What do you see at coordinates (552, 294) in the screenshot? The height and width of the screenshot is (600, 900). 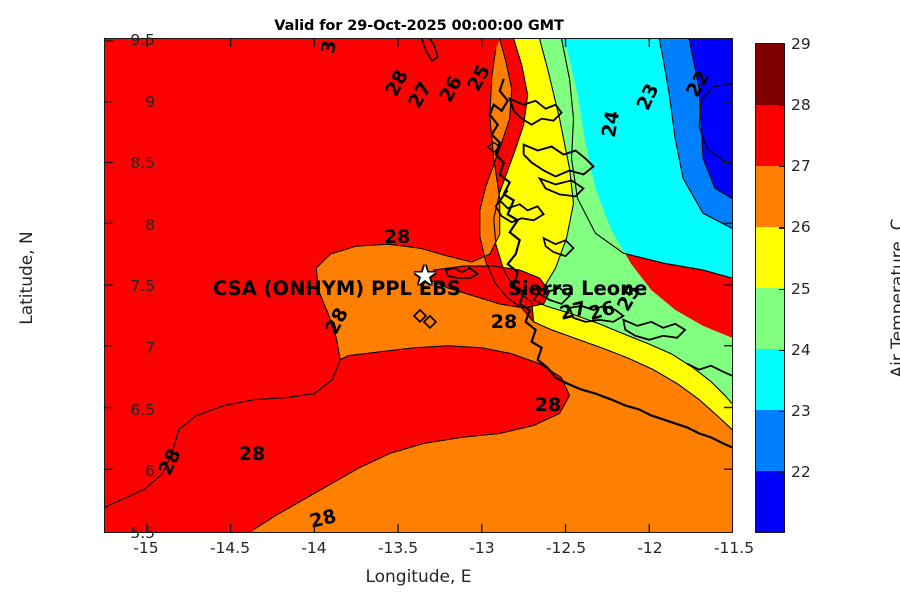 I see `coastline-inlet-f` at bounding box center [552, 294].